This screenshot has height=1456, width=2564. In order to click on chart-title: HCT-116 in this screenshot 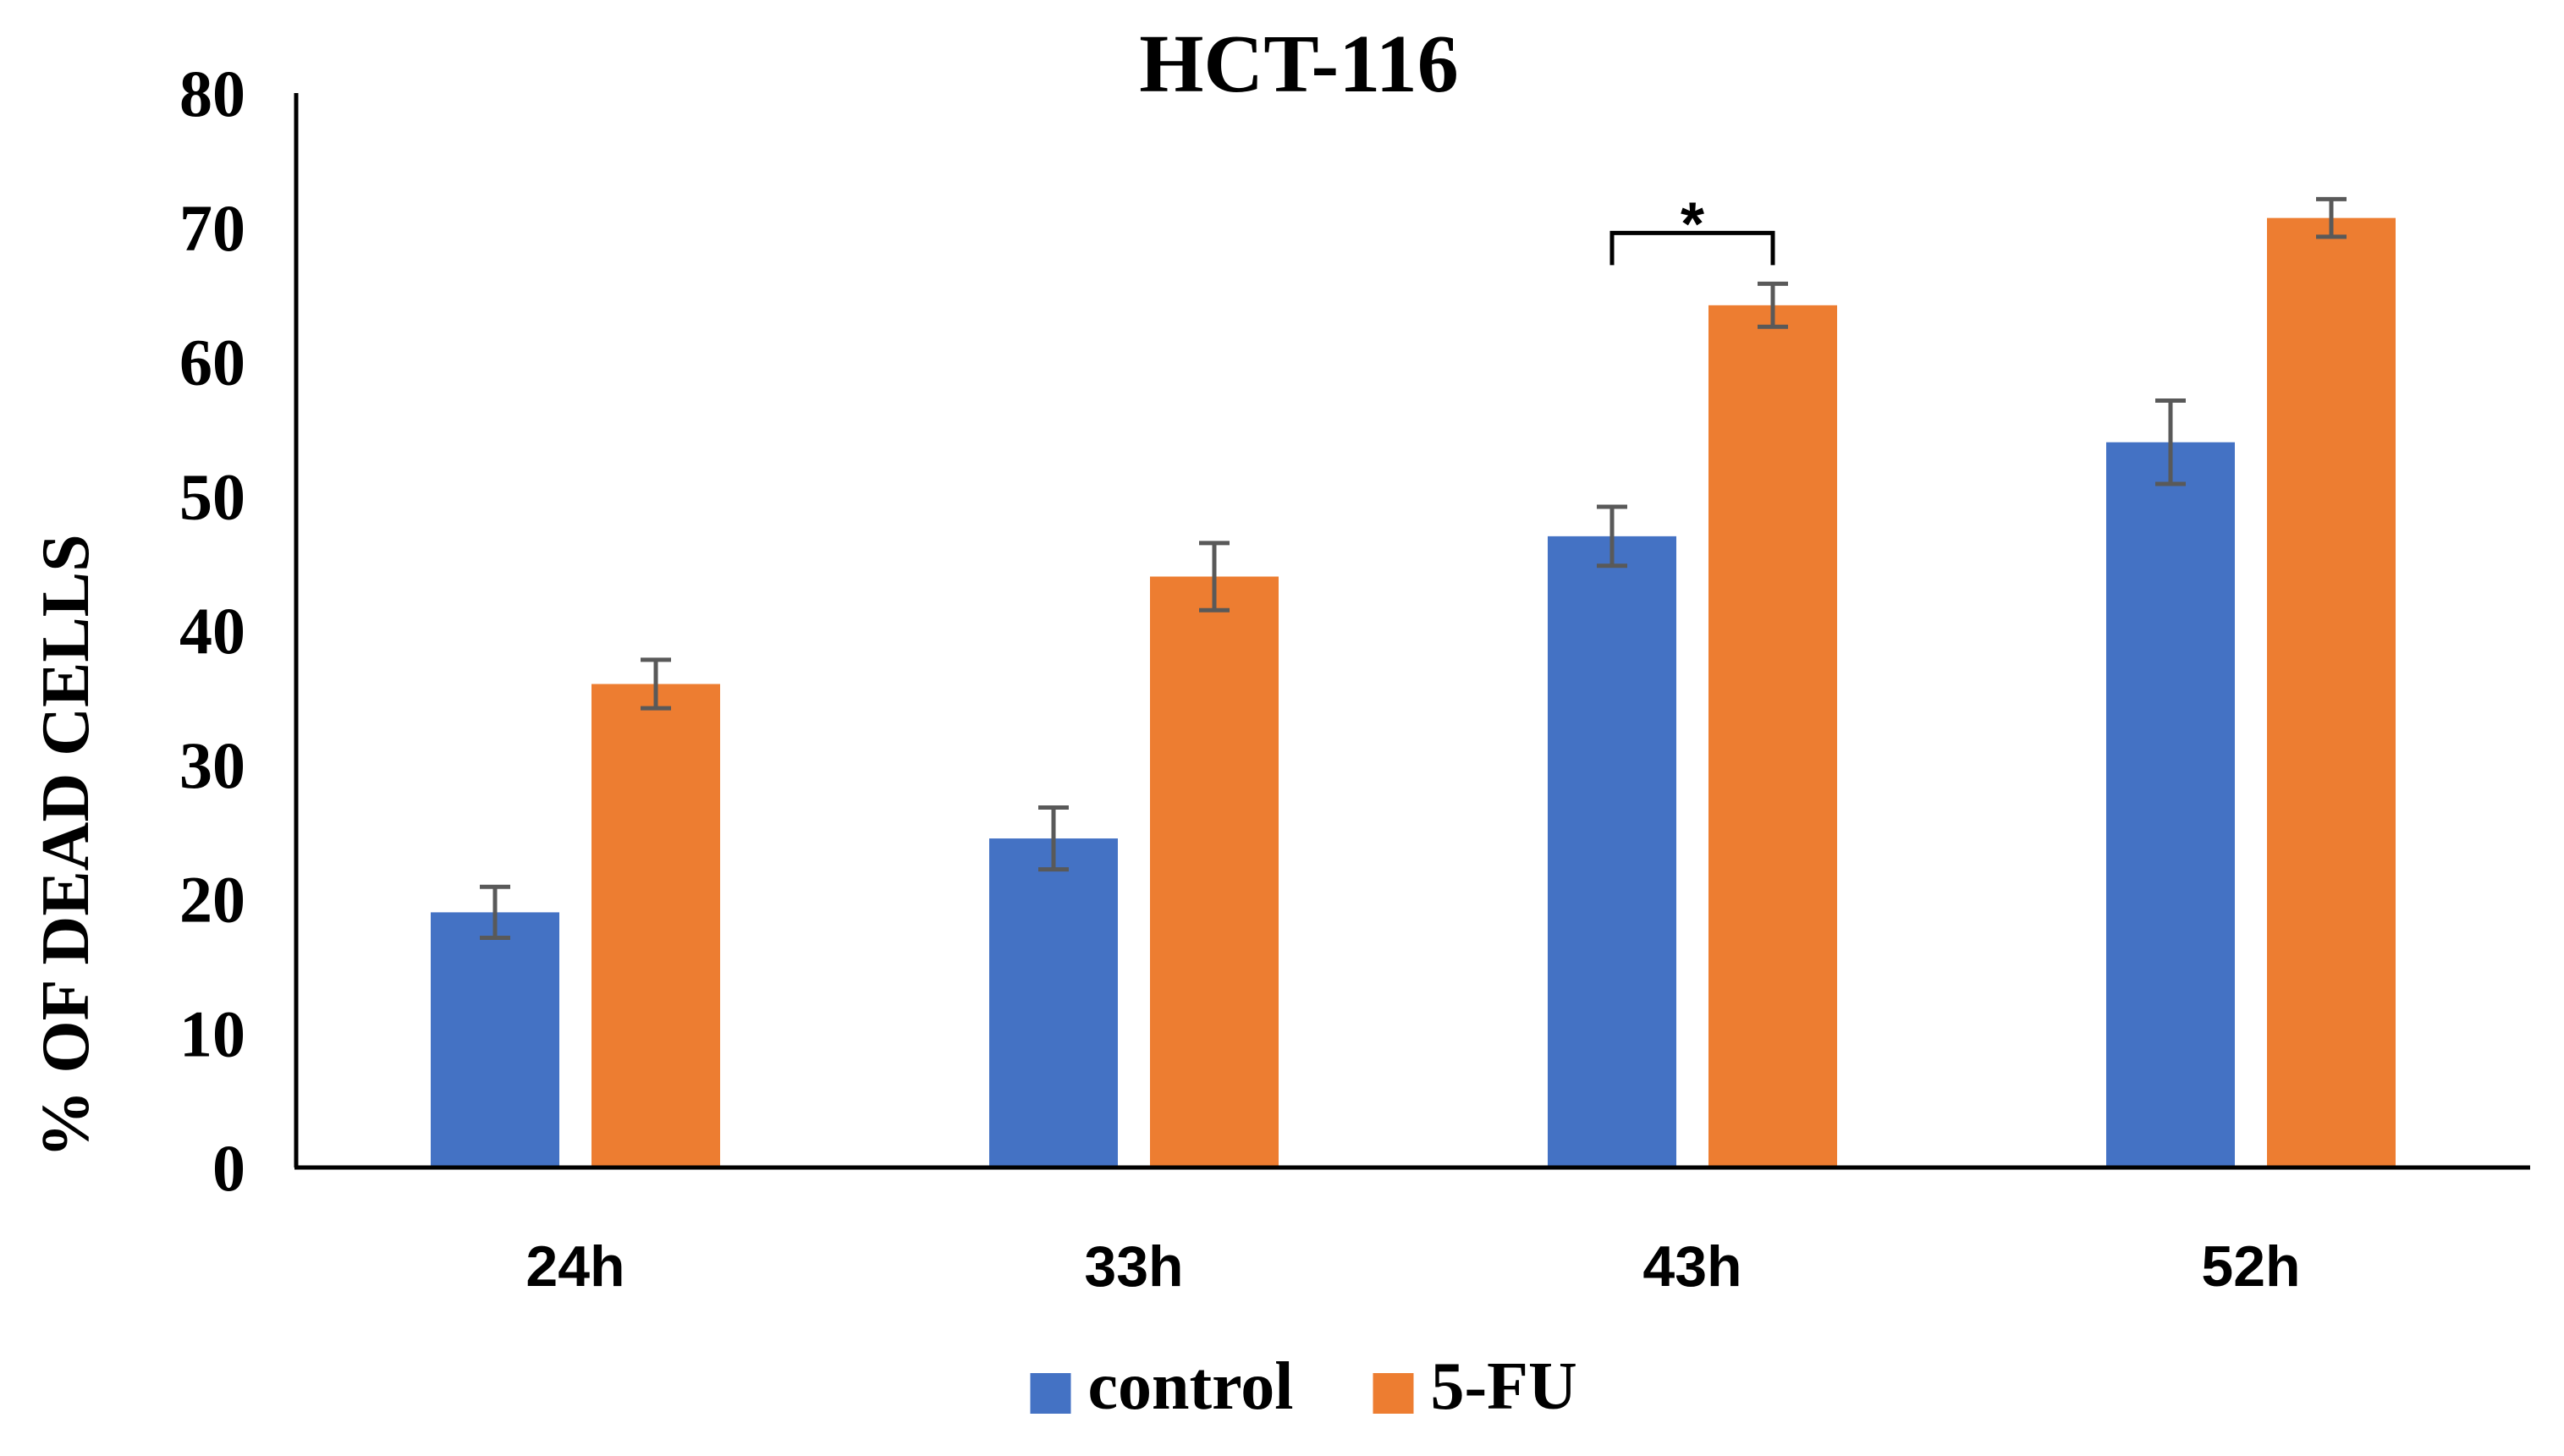, I will do `click(1299, 64)`.